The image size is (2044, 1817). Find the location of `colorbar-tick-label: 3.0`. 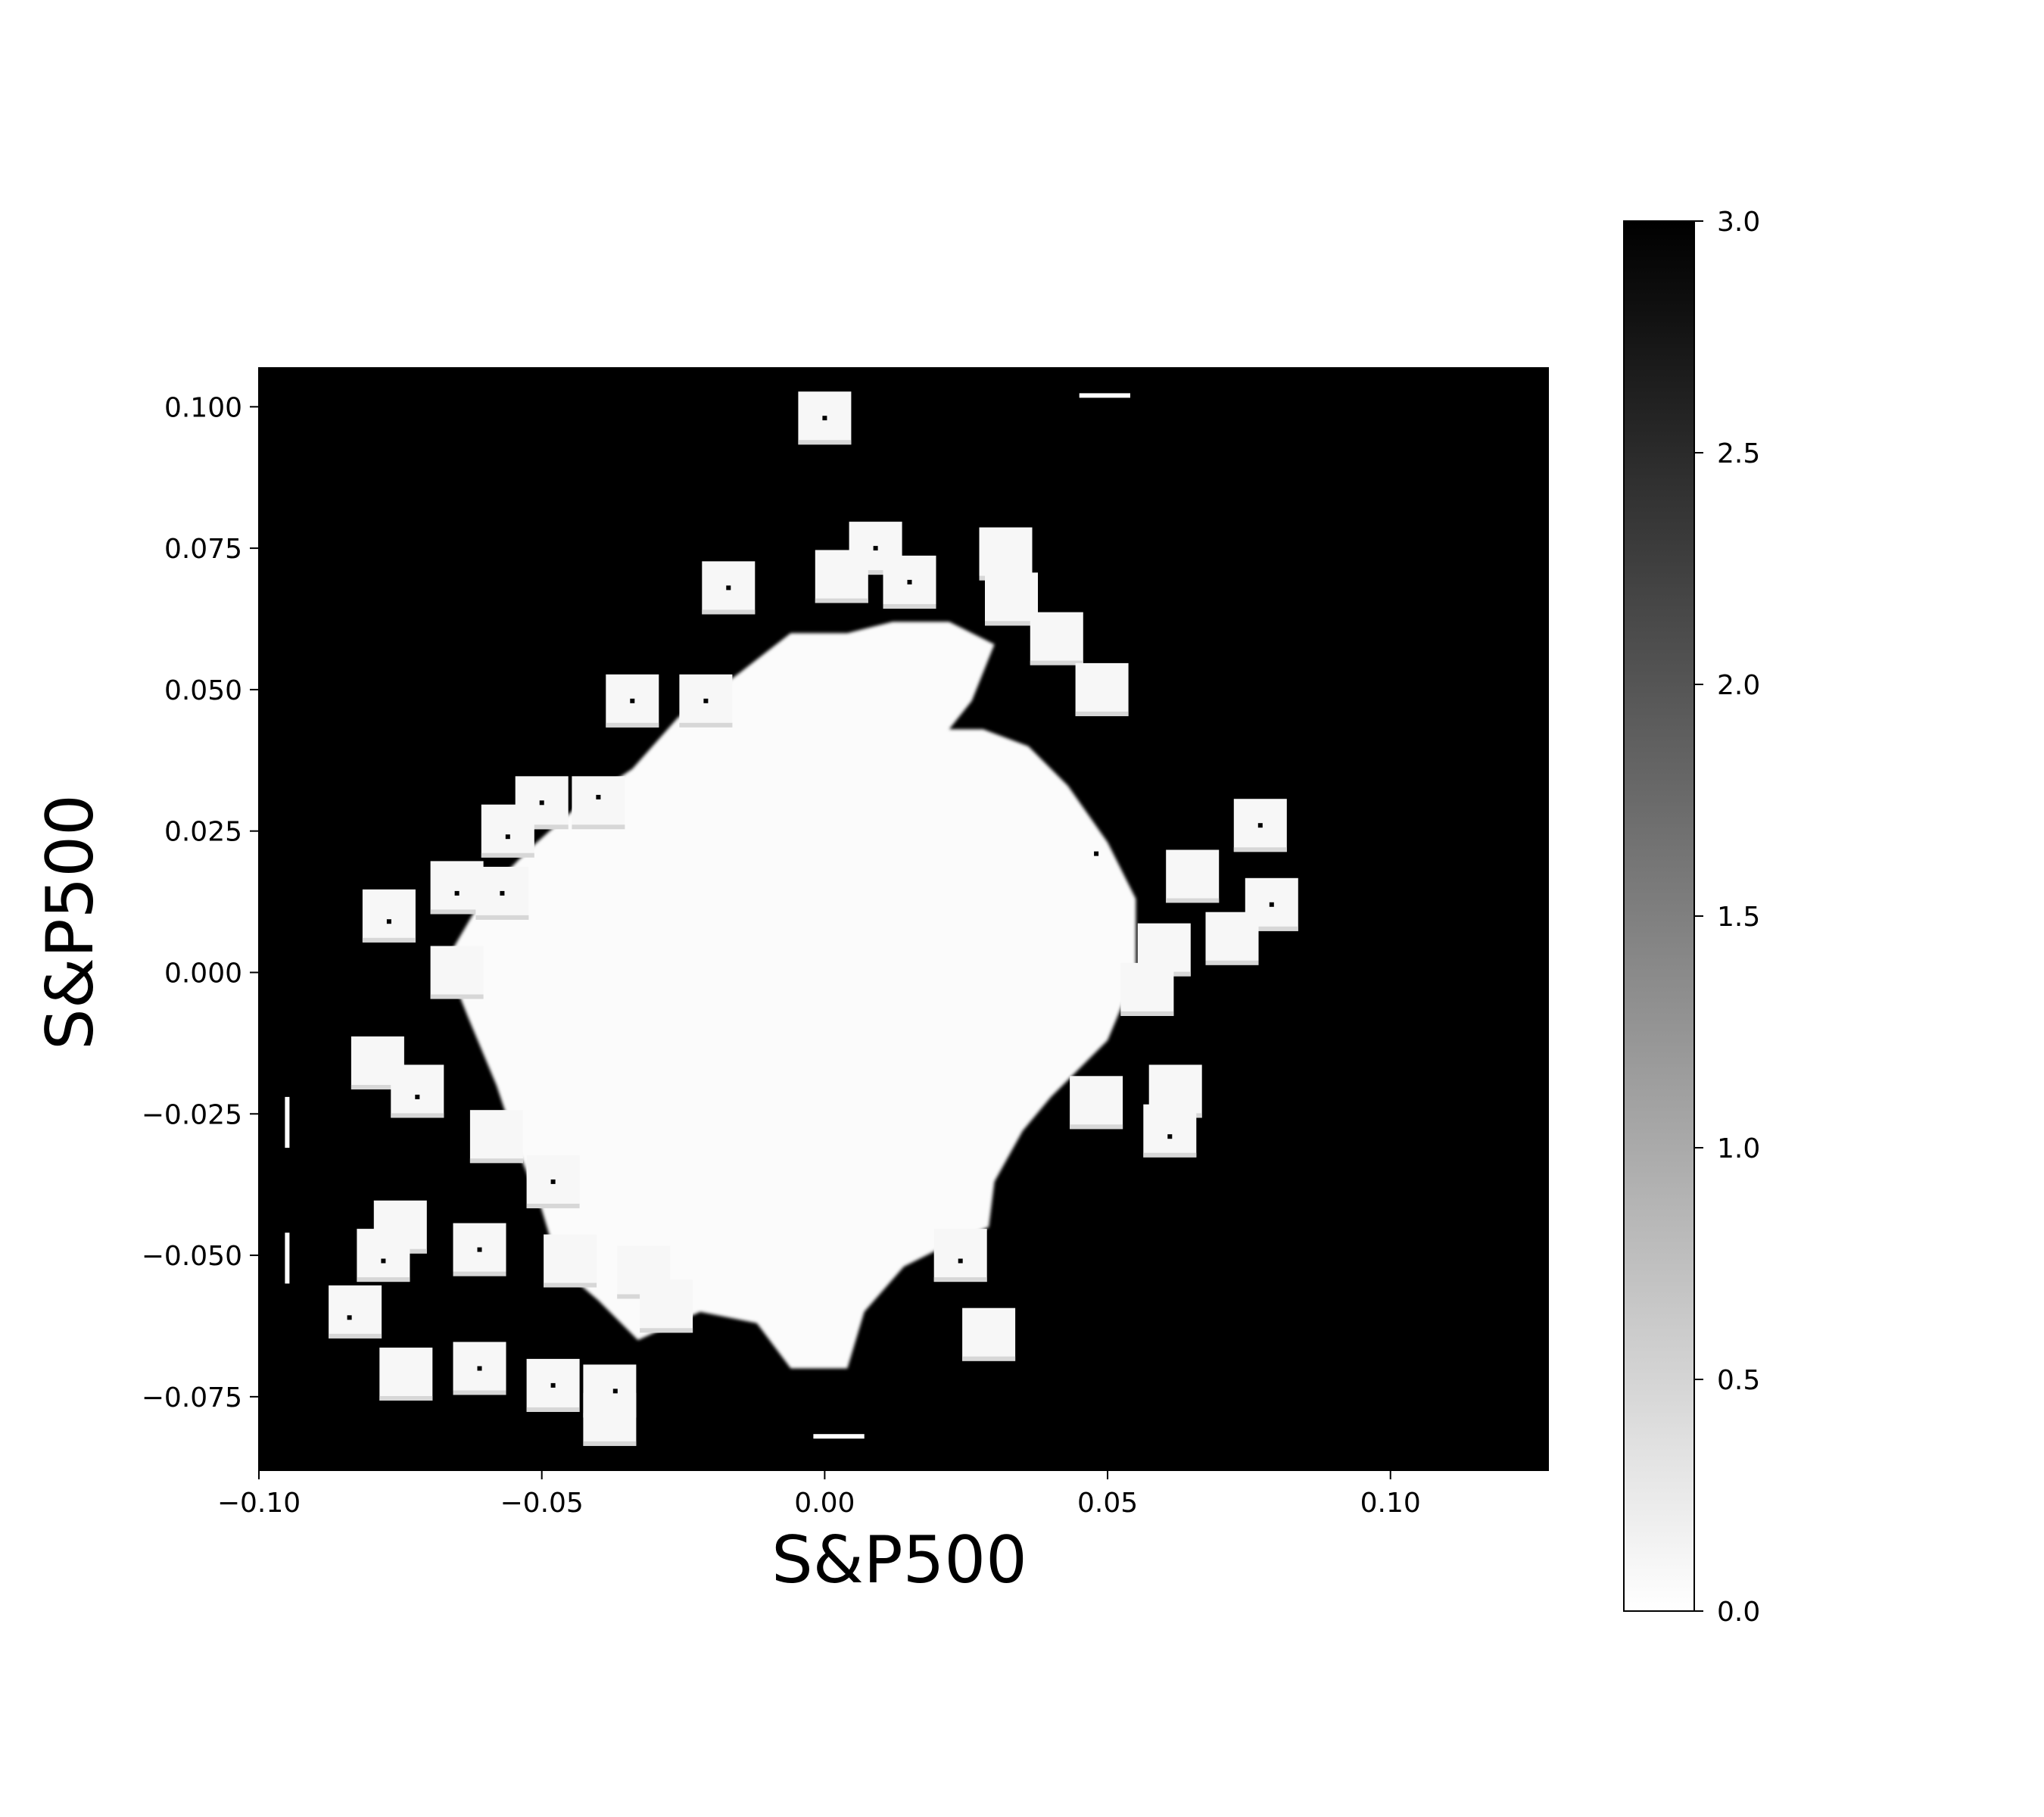

colorbar-tick-label: 3.0 is located at coordinates (1738, 223).